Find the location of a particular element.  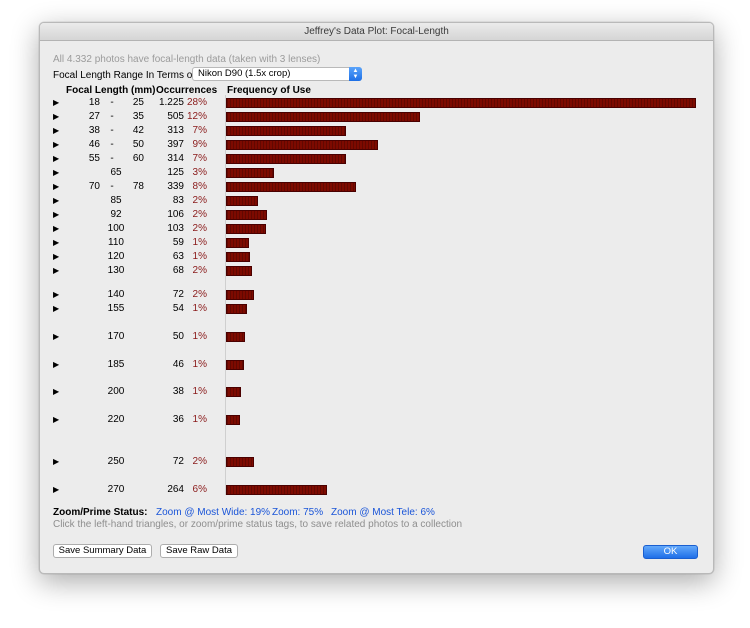

occurrences-value: 103 is located at coordinates (175, 228).